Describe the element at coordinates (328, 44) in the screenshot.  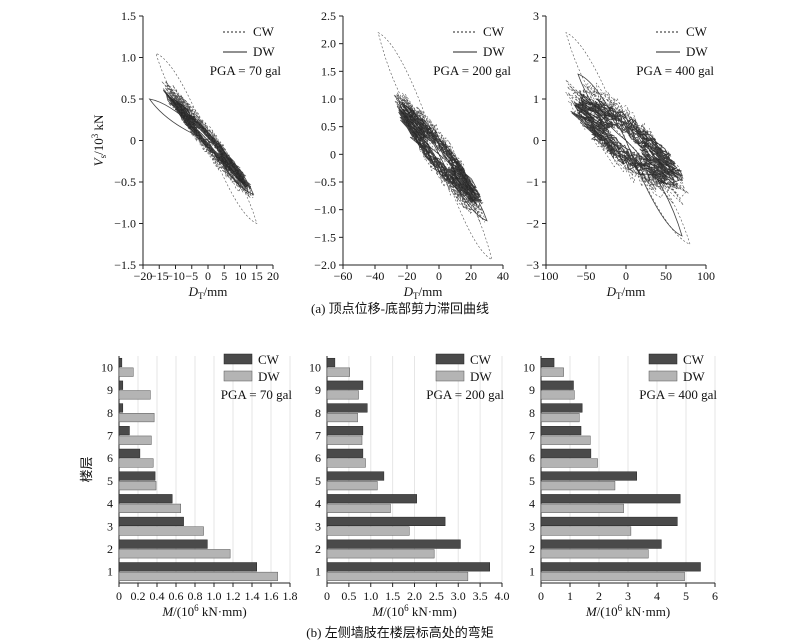
I see `y-tick-label: 2.0` at that location.